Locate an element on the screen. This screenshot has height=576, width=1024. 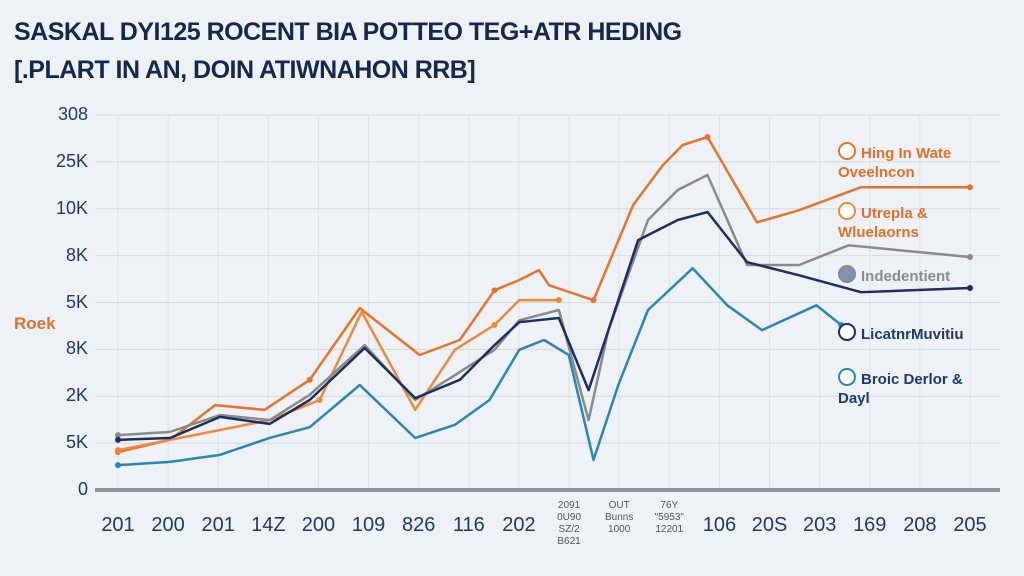
legend-item: LicatnrMuvitiu is located at coordinates (901, 333).